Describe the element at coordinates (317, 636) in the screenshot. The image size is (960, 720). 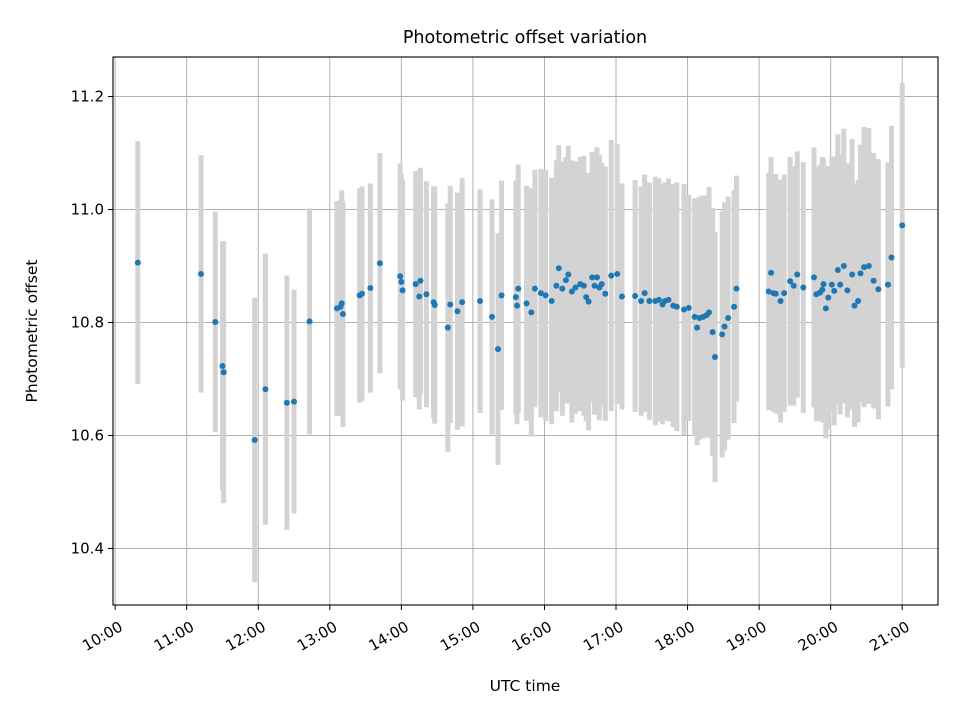
I see `x-tick-label: 13:00` at that location.